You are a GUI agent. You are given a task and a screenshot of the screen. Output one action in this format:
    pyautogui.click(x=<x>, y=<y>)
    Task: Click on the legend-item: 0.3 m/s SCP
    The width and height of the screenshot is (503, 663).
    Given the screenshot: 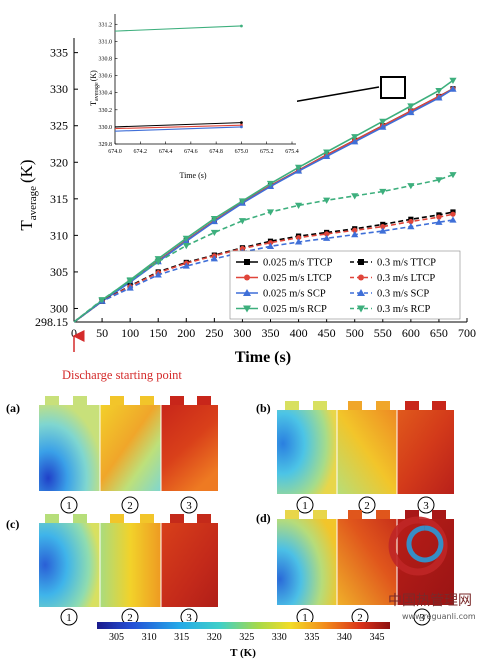 What is the action you would take?
    pyautogui.click(x=389, y=294)
    